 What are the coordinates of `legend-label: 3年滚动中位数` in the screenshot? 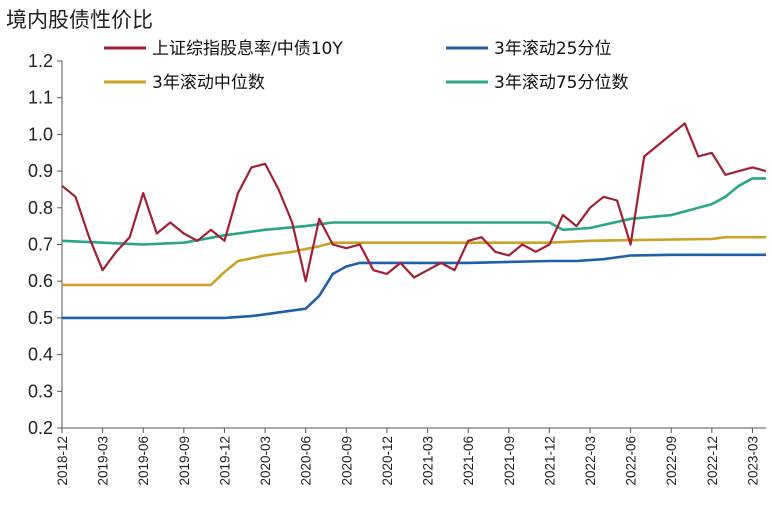 It's located at (208, 83).